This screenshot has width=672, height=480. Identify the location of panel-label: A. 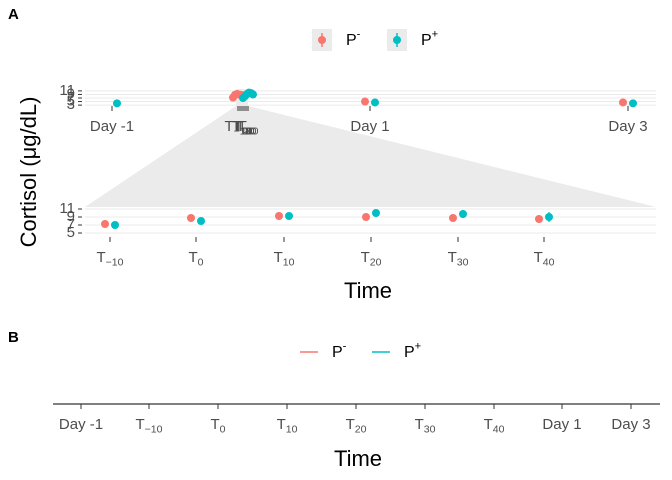
(13, 14).